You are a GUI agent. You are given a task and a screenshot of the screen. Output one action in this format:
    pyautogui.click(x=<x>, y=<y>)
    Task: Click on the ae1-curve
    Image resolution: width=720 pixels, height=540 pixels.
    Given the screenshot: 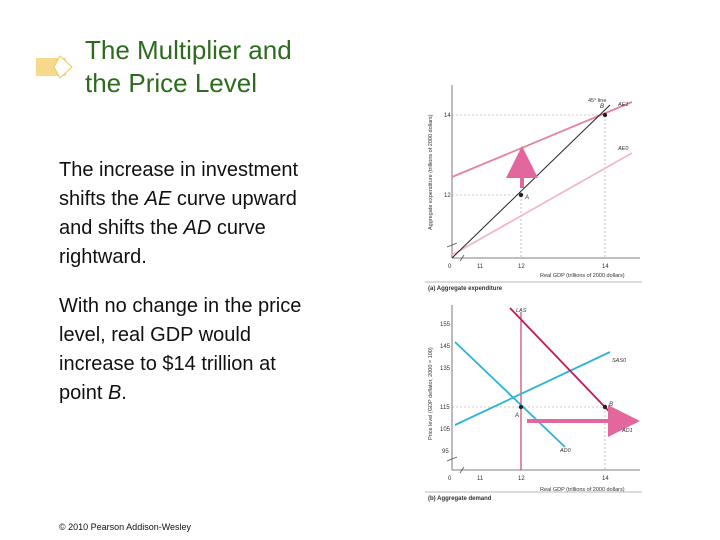 What is the action you would take?
    pyautogui.click(x=542, y=139)
    